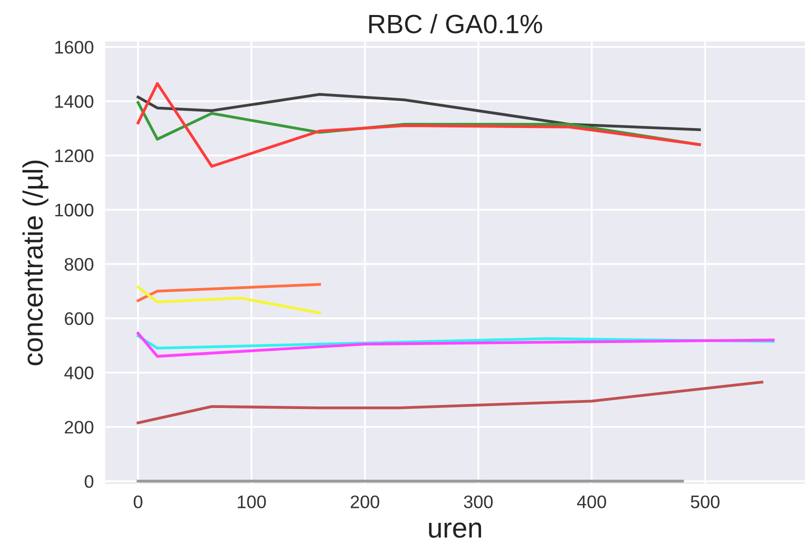 This screenshot has height=553, width=809. Describe the element at coordinates (252, 501) in the screenshot. I see `x-tick-label: 100` at that location.